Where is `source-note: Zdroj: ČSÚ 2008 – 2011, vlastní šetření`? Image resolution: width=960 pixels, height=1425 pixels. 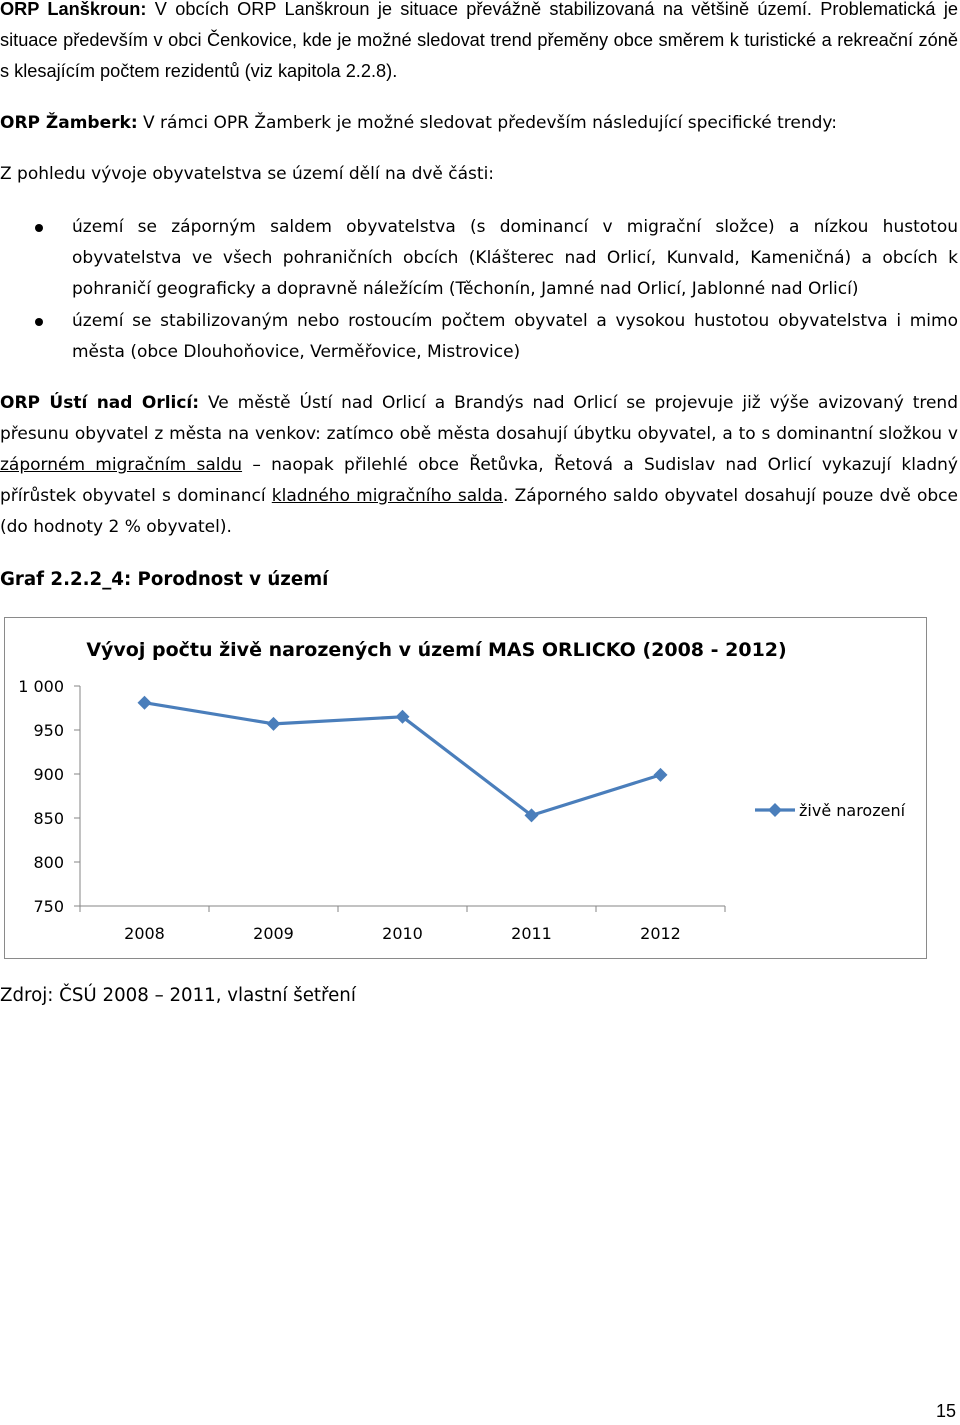 source-note: Zdroj: ČSÚ 2008 – 2011, vlastní šetření is located at coordinates (178, 995).